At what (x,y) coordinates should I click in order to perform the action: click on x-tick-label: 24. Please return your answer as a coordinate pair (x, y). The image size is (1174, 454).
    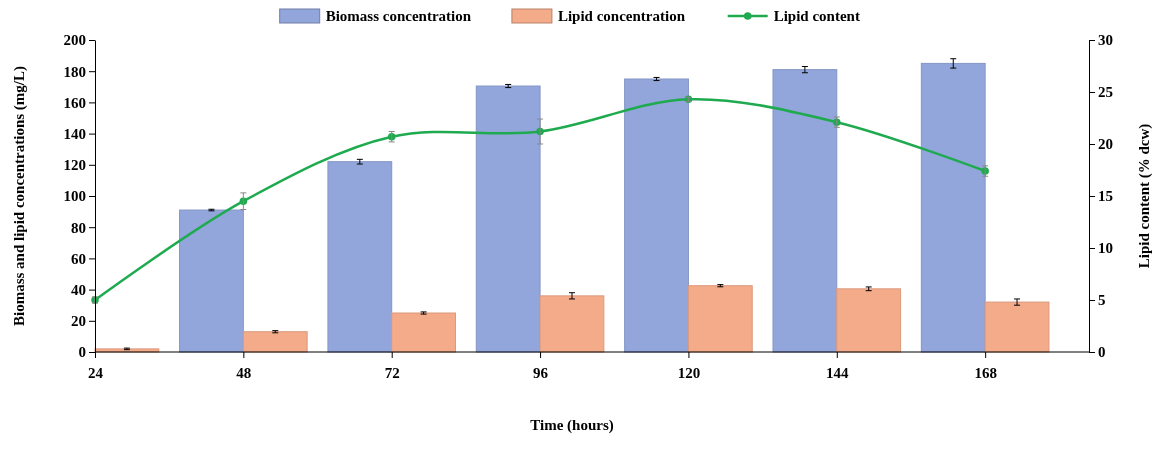
    Looking at the image, I should click on (96, 372).